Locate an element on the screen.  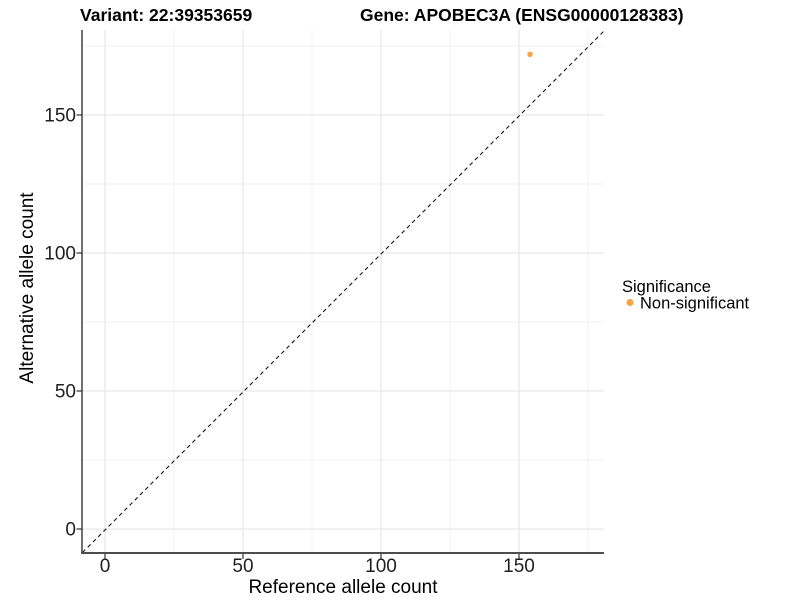
legend-title: Significance is located at coordinates (666, 287).